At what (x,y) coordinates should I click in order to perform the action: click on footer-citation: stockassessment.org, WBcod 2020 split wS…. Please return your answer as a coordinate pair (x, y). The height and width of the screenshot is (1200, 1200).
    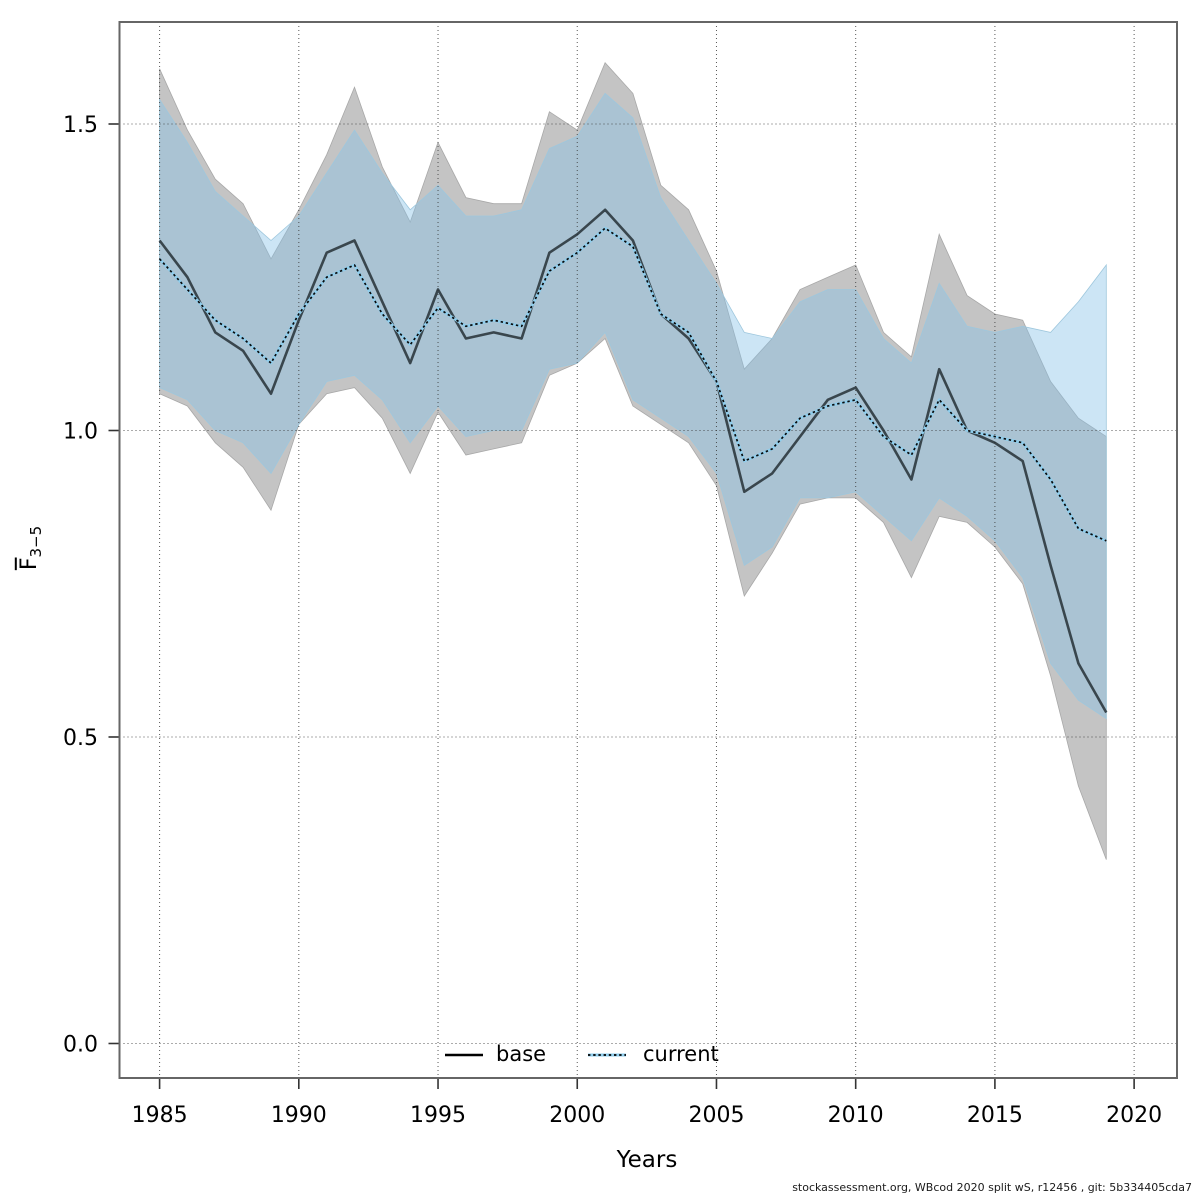
    Looking at the image, I should click on (992, 1187).